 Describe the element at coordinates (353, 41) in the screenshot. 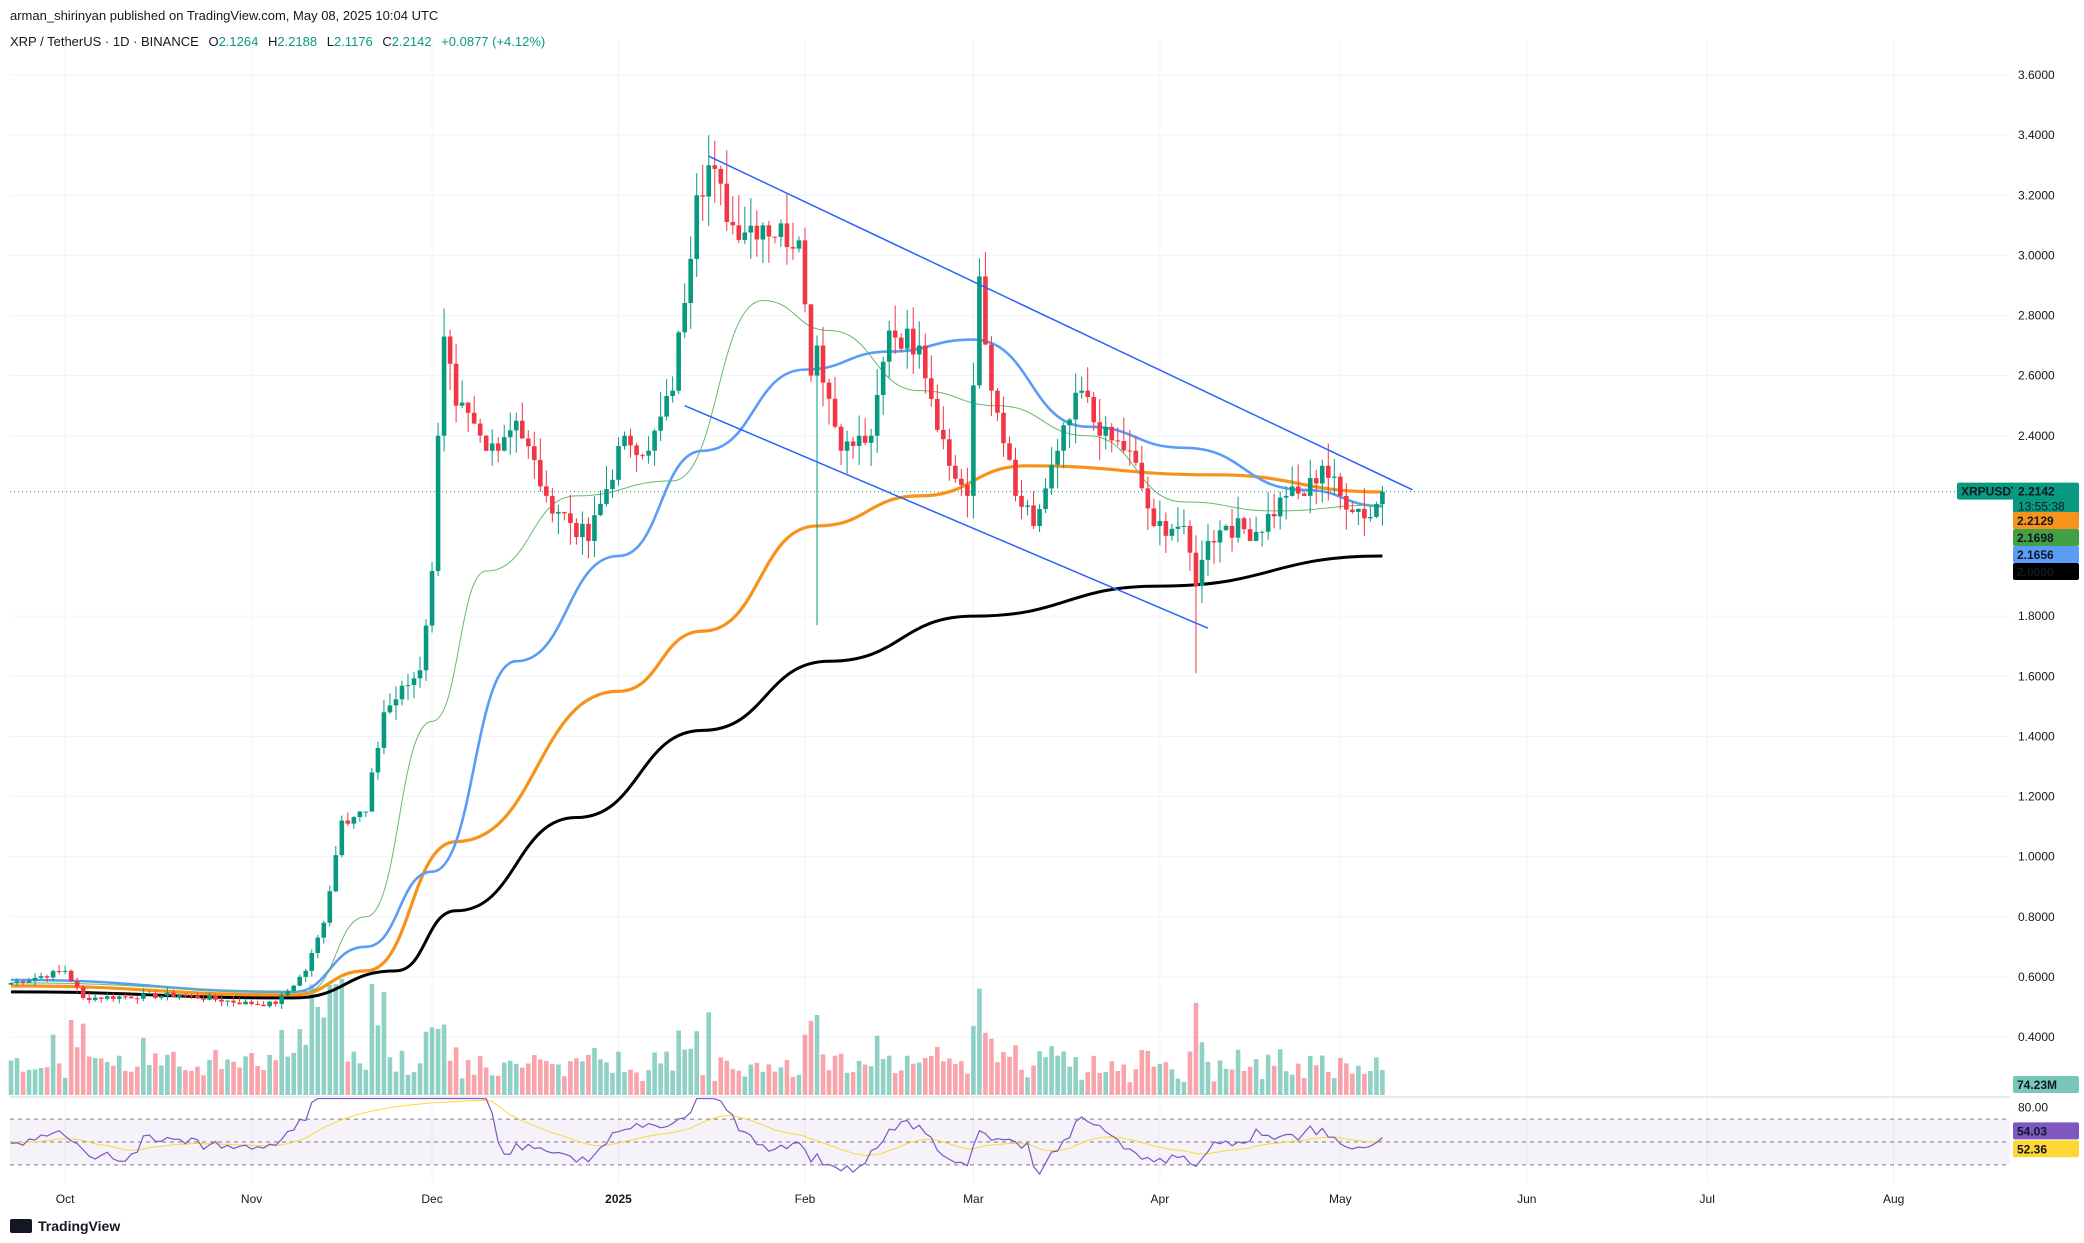

I see `low-value: 2.1176` at that location.